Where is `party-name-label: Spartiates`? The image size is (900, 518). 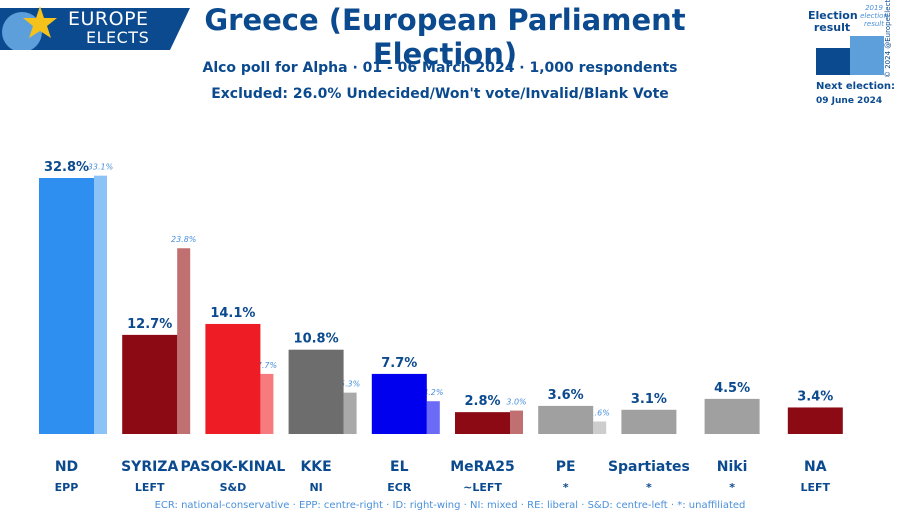 party-name-label: Spartiates is located at coordinates (649, 467).